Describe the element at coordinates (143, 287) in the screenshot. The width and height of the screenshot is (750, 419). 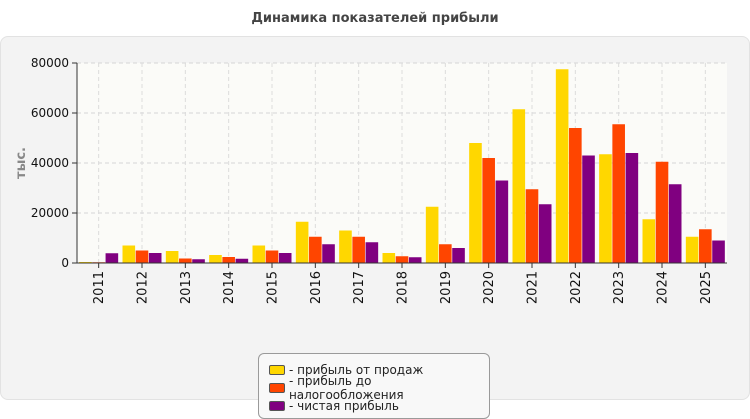
I see `x-tick-label: 2012` at that location.